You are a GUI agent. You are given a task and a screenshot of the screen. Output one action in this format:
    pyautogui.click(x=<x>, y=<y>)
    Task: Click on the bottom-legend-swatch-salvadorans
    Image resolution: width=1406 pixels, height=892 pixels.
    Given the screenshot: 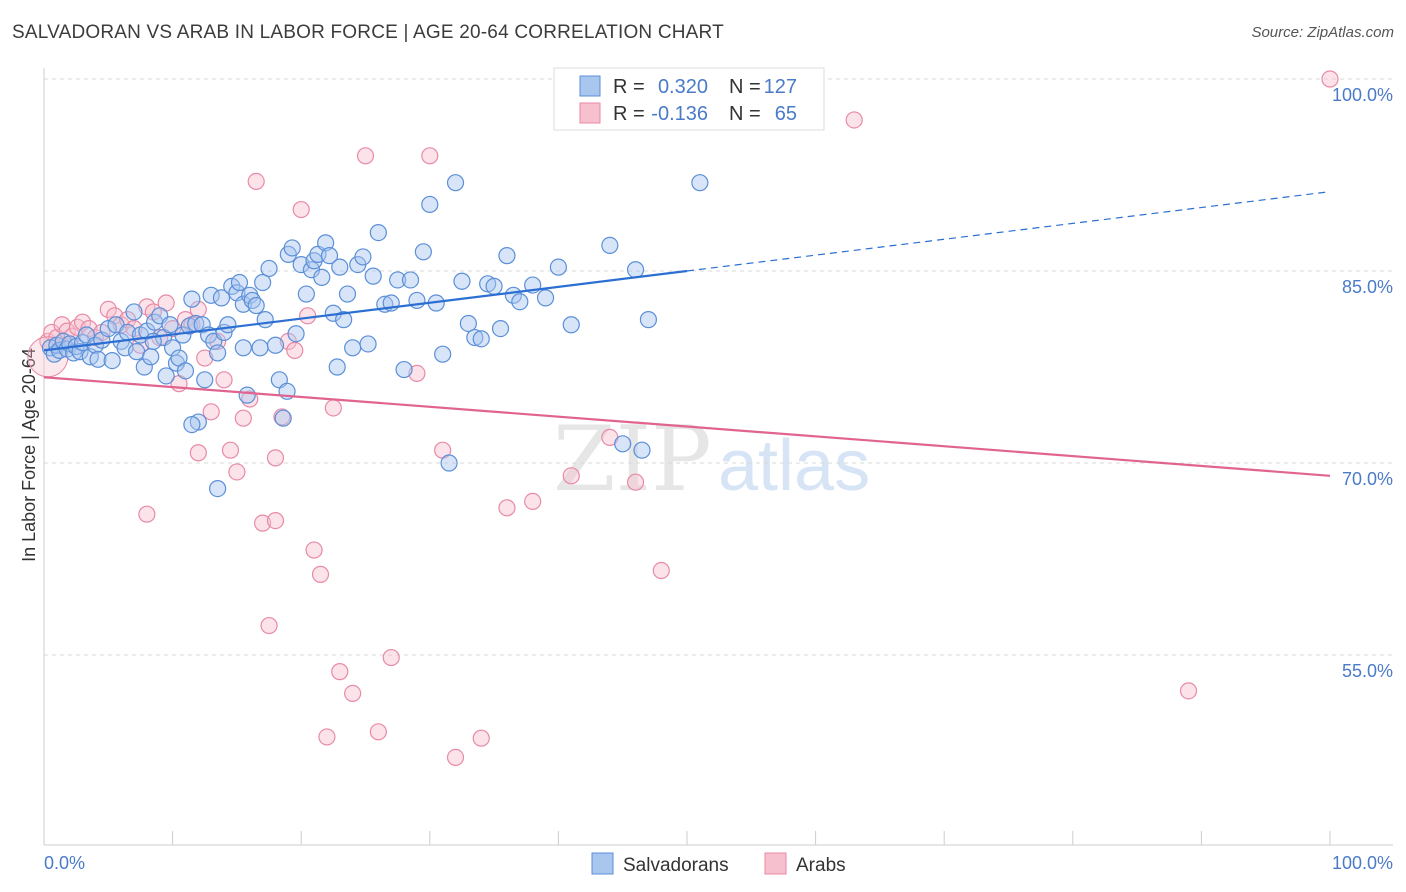 What is the action you would take?
    pyautogui.click(x=602, y=863)
    